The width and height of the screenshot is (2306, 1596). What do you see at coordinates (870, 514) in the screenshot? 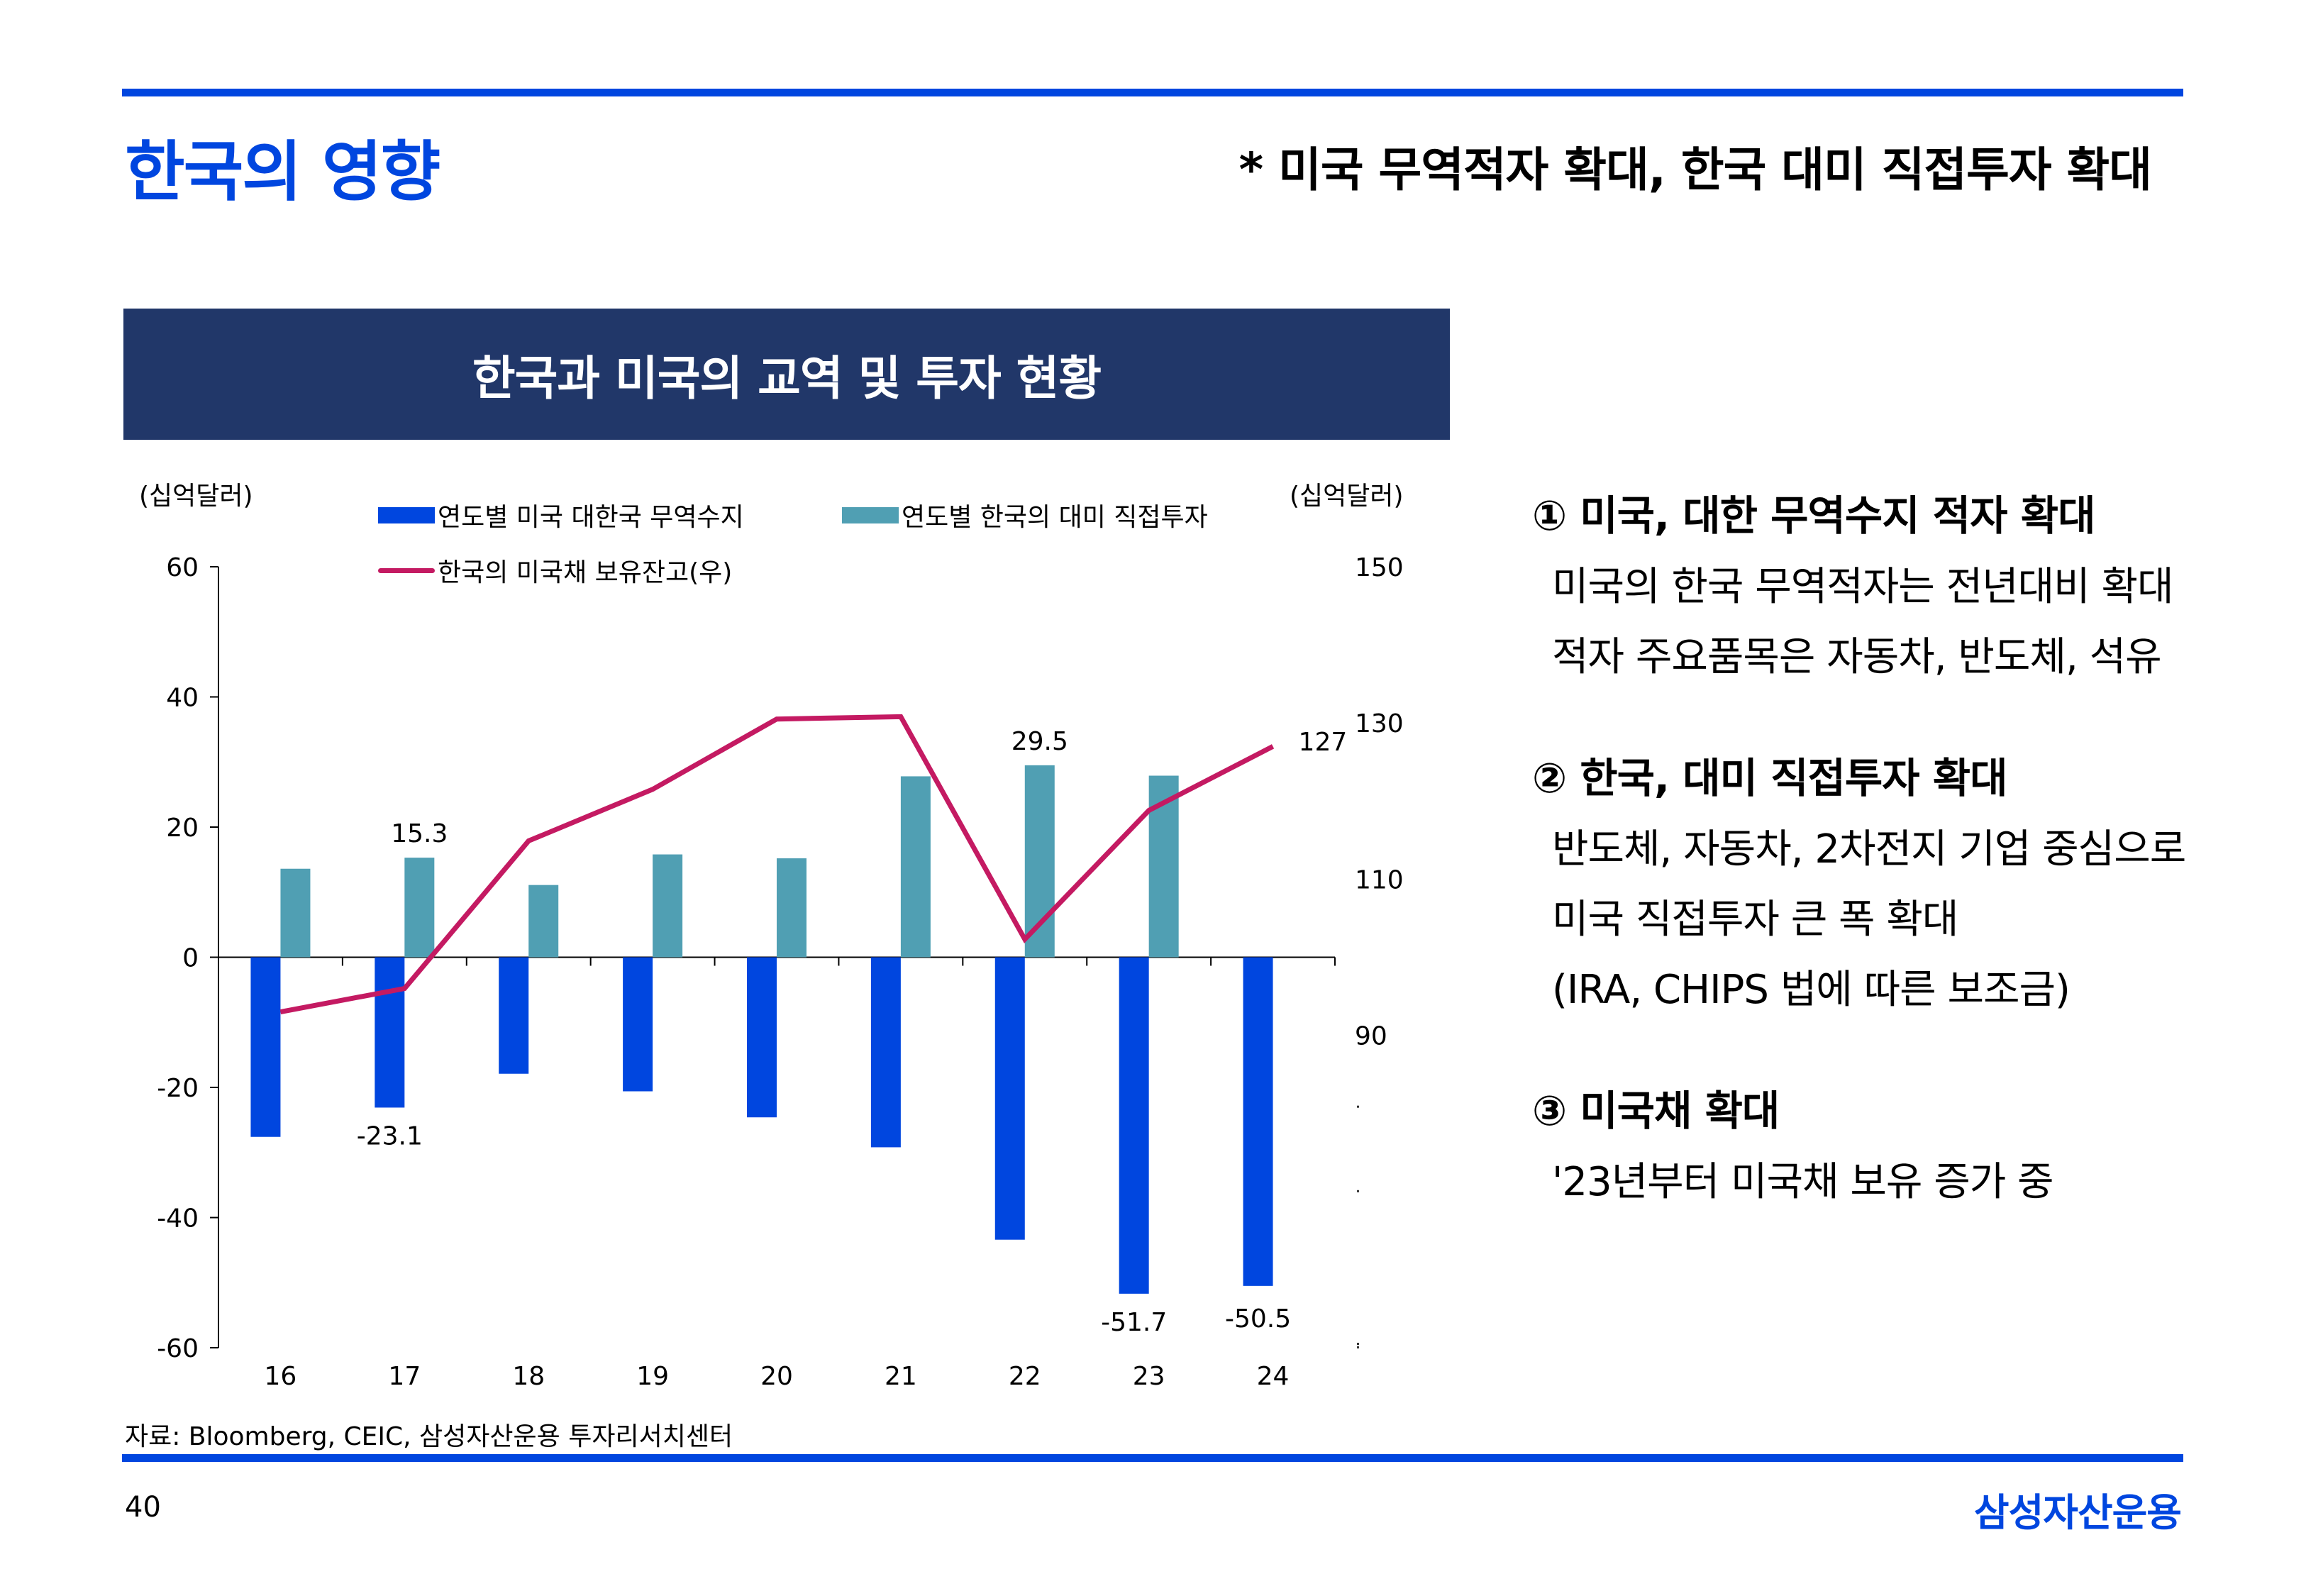
I see `legend-swatch-fdi` at bounding box center [870, 514].